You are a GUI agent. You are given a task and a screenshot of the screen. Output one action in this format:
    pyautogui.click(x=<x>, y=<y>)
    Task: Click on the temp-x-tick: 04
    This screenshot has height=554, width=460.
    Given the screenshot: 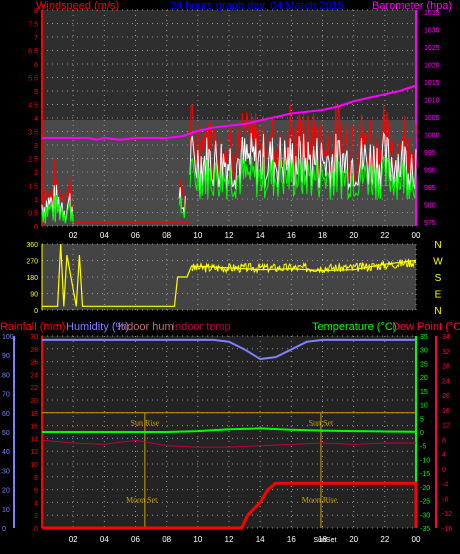 What is the action you would take?
    pyautogui.click(x=104, y=539)
    